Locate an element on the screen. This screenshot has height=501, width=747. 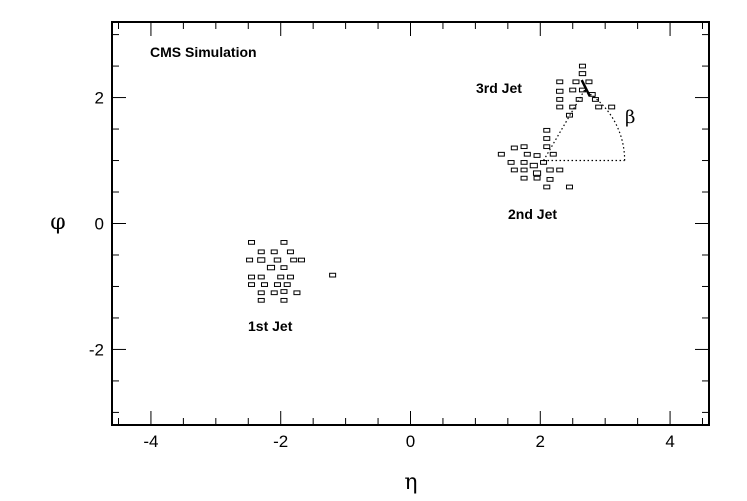
jet3-axis-marker is located at coordinates (585, 88).